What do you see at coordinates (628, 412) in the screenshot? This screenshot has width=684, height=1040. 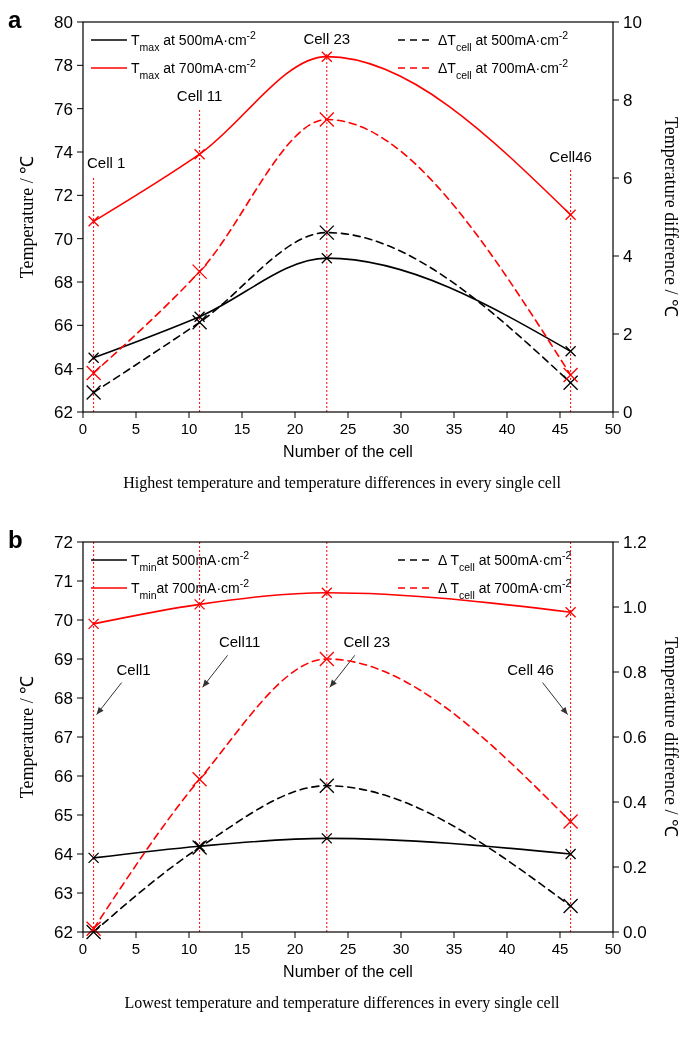 I see `y2-tick-label: 0` at bounding box center [628, 412].